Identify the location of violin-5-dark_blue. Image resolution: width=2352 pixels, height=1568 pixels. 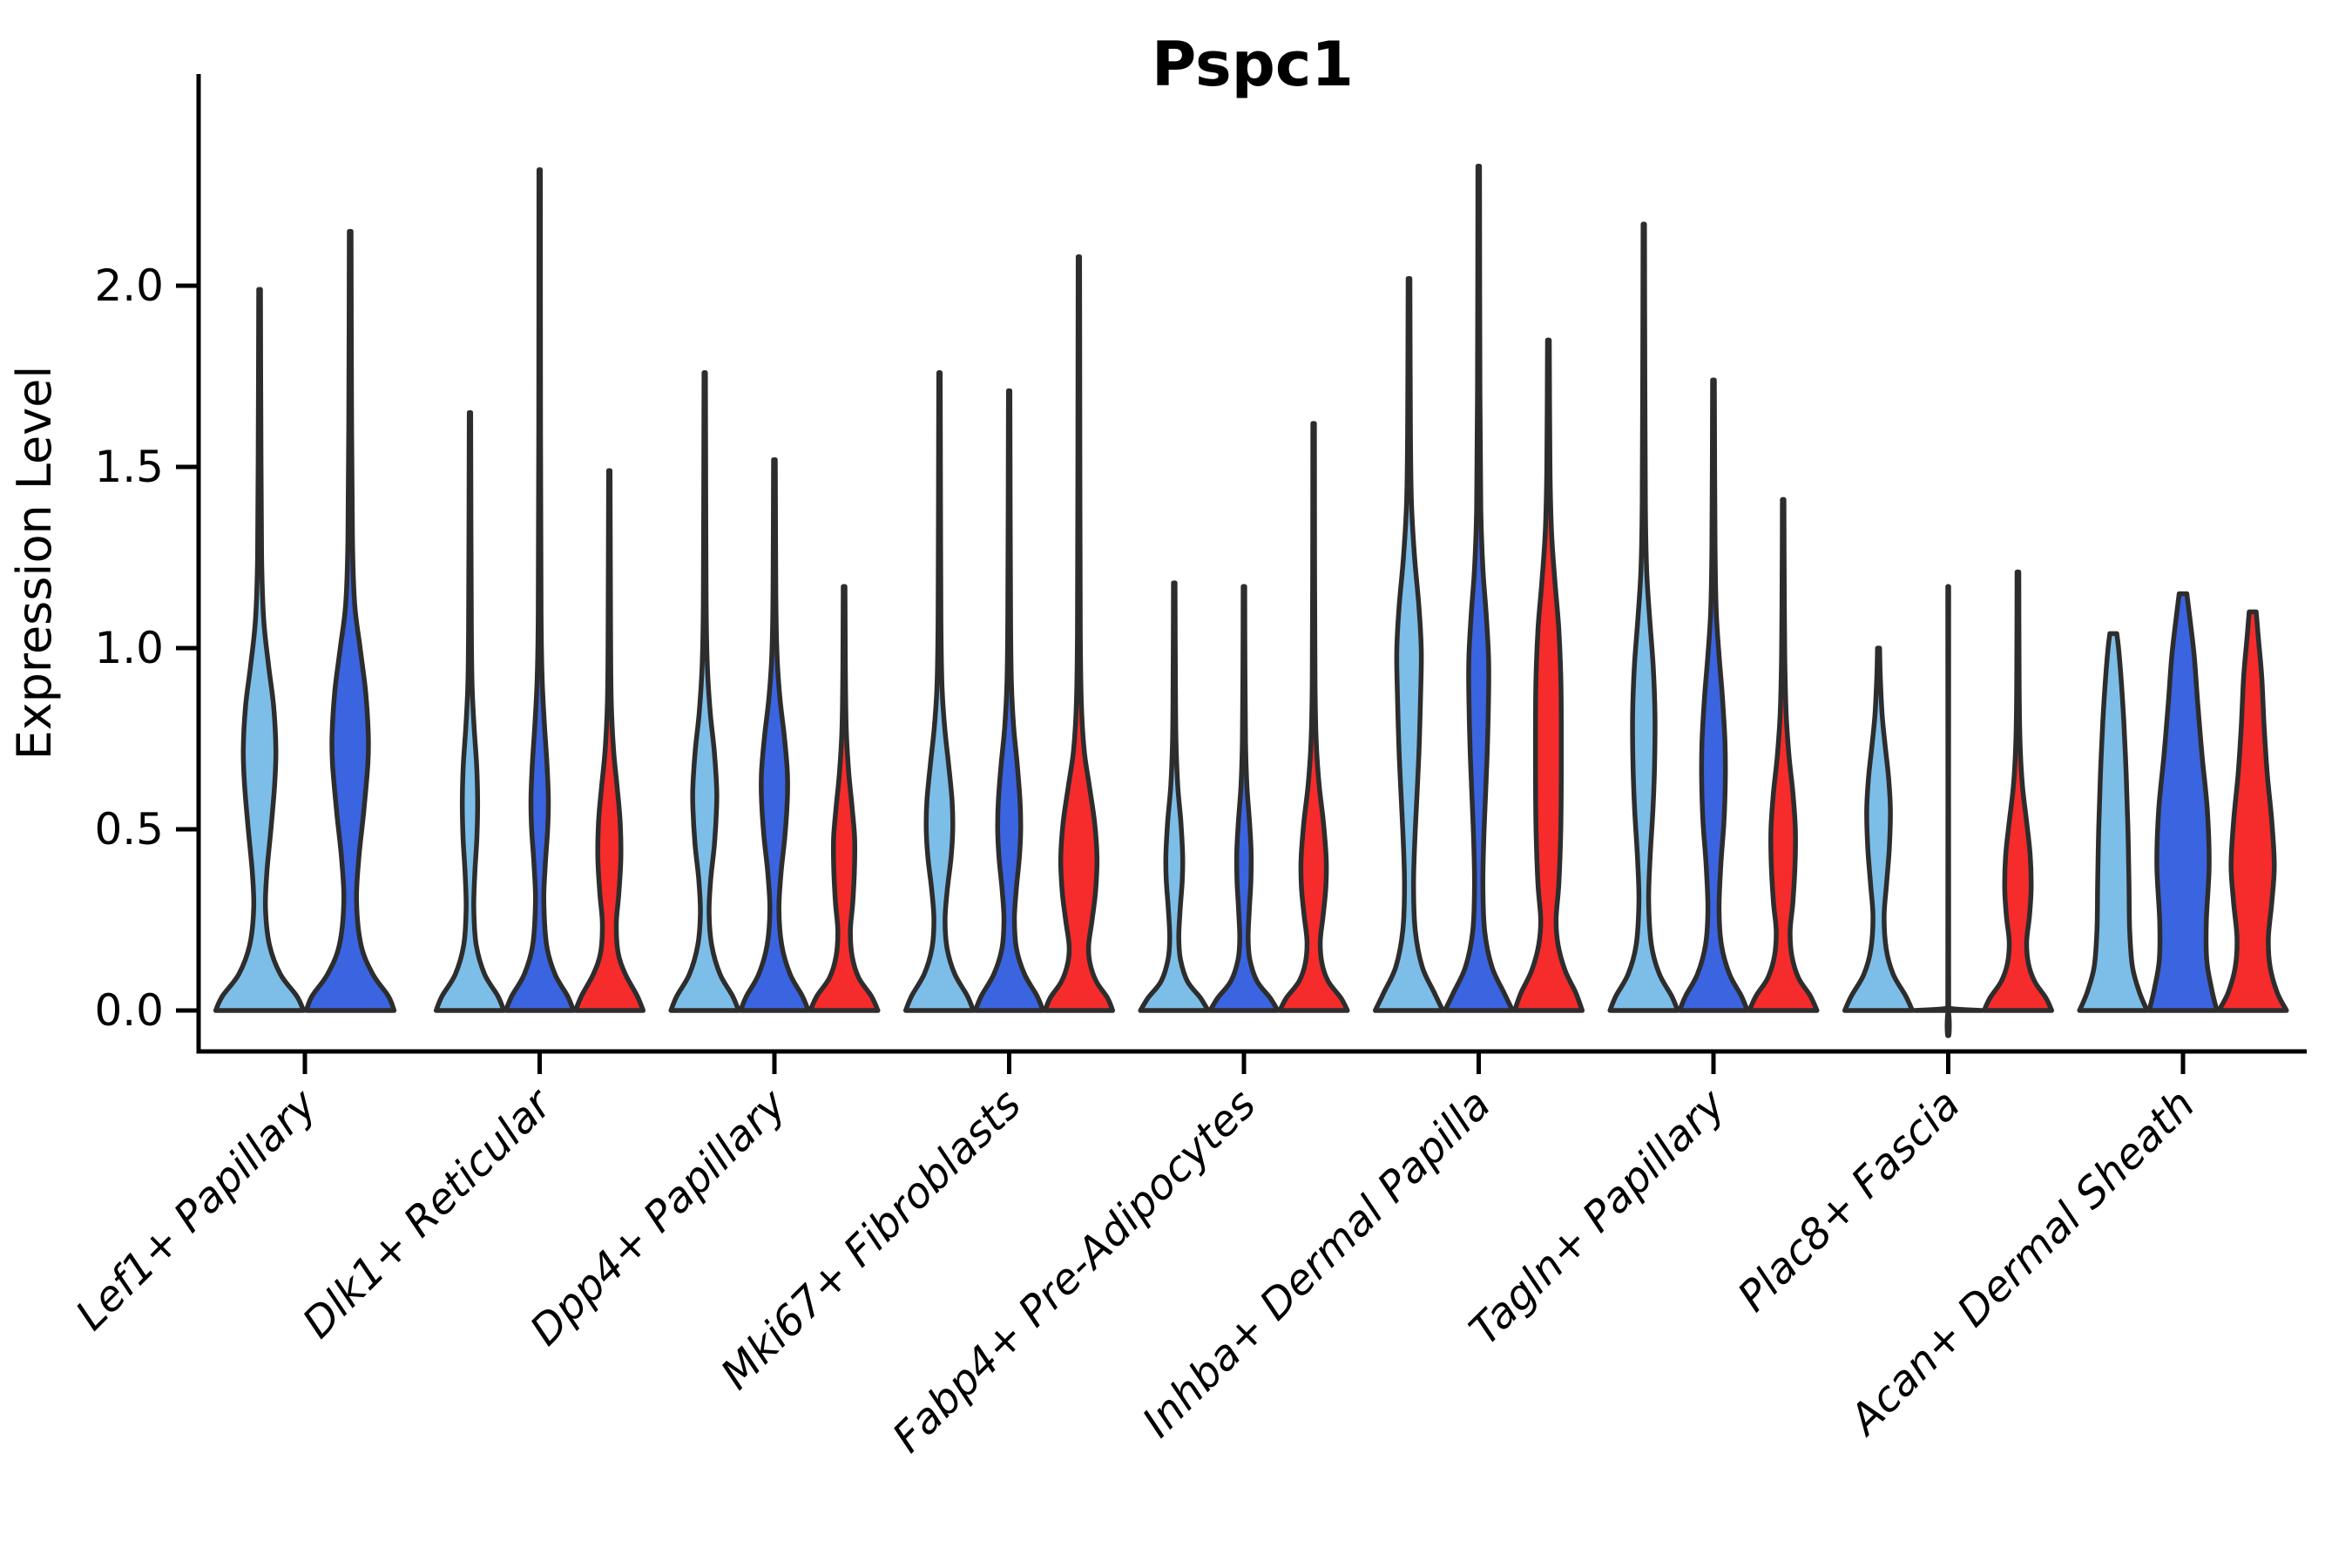
(1479, 588).